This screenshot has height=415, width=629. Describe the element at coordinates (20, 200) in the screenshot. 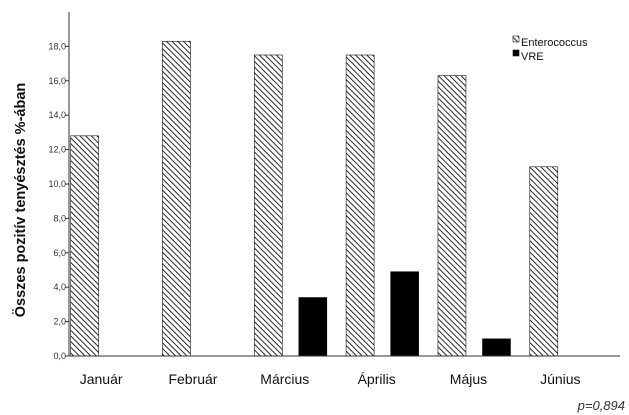

I see `y-axis-label: Összes pozitív tenyésztés %-ában` at that location.